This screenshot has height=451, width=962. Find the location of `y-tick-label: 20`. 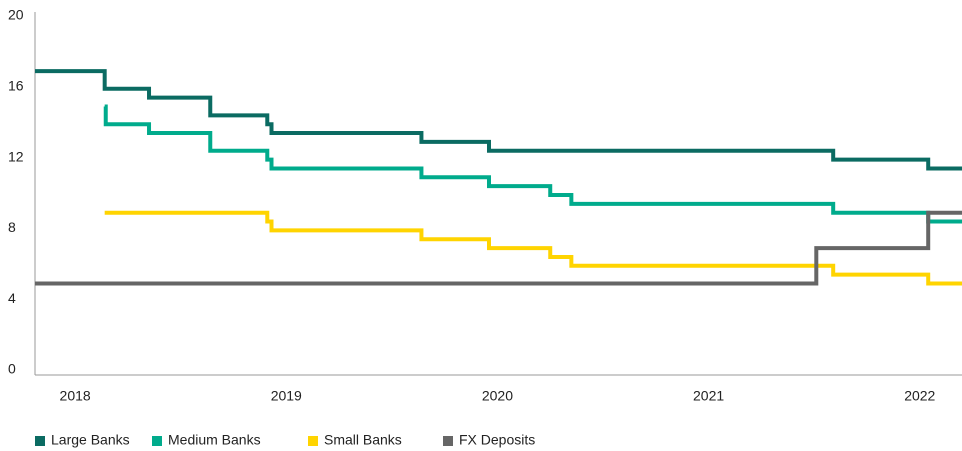

y-tick-label: 20 is located at coordinates (16, 15).